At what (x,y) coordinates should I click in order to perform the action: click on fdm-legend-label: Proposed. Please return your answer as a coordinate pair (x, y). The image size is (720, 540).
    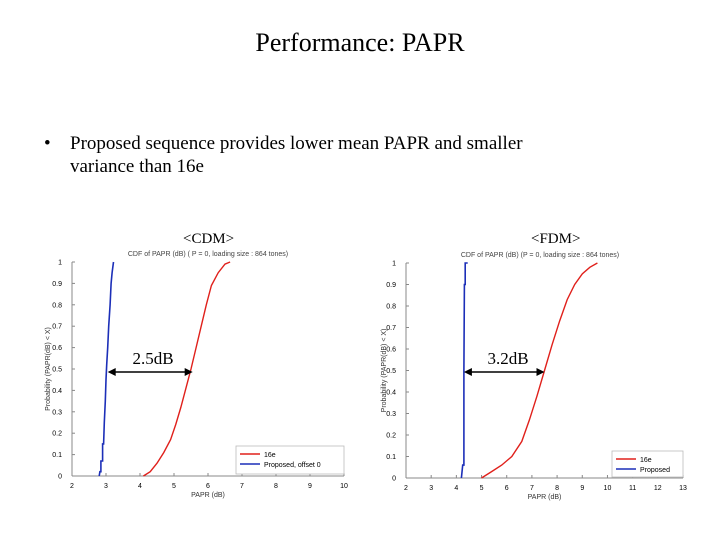
    Looking at the image, I should click on (655, 470).